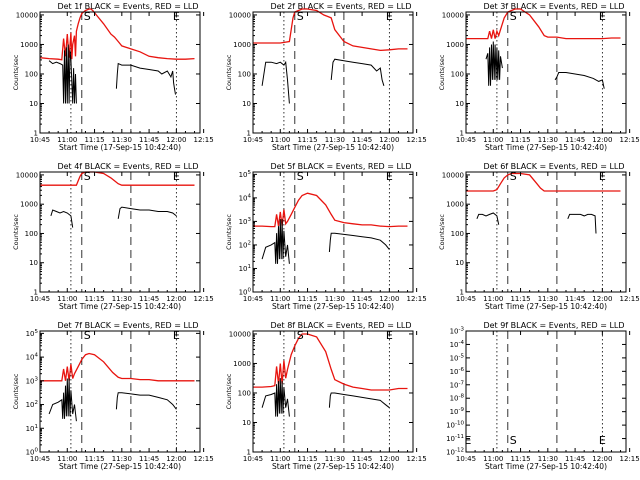 The height and width of the screenshot is (480, 640). I want to click on y-tick-label: 10⁻⁶, so click(457, 371).